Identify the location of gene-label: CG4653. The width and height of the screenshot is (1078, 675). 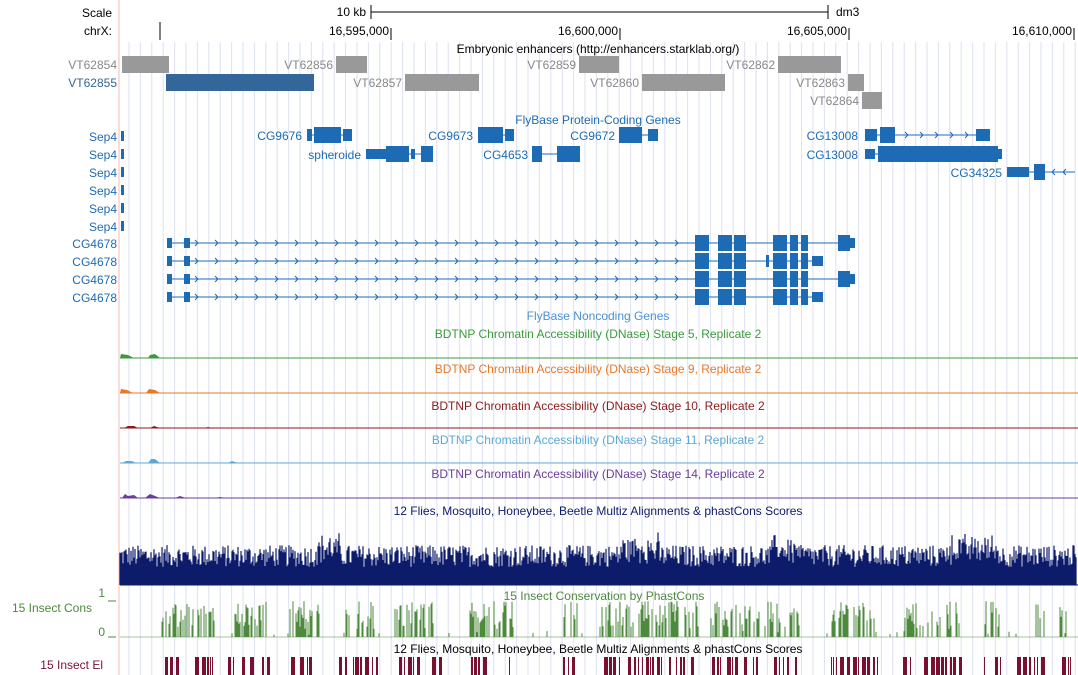
(505, 155).